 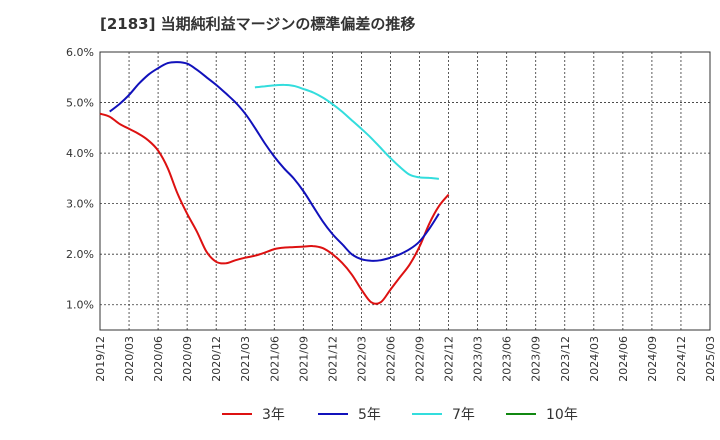 I want to click on x-tick-label: 2019/12, so click(x=100, y=359).